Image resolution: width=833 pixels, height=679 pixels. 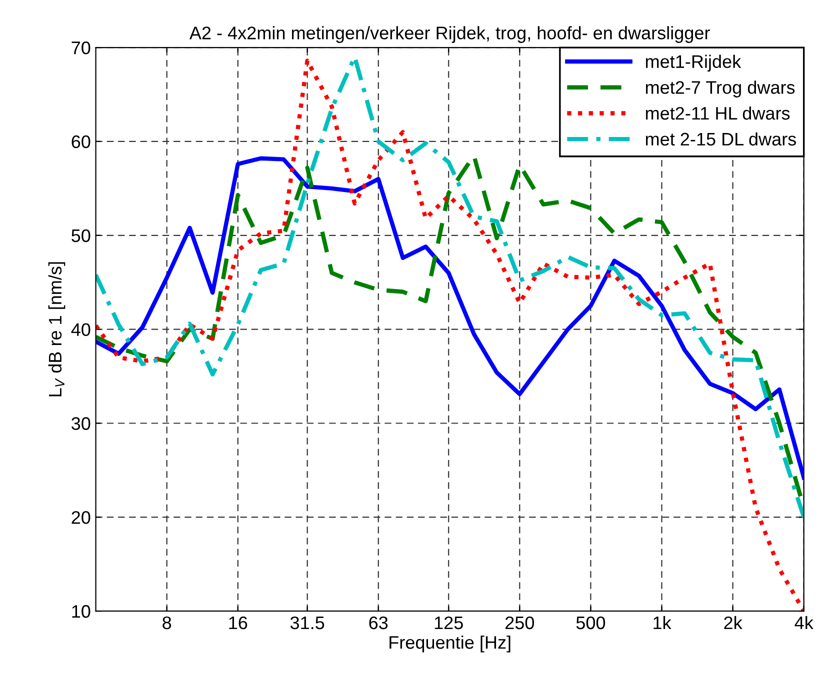 What do you see at coordinates (591, 623) in the screenshot?
I see `x-tick-label: 500` at bounding box center [591, 623].